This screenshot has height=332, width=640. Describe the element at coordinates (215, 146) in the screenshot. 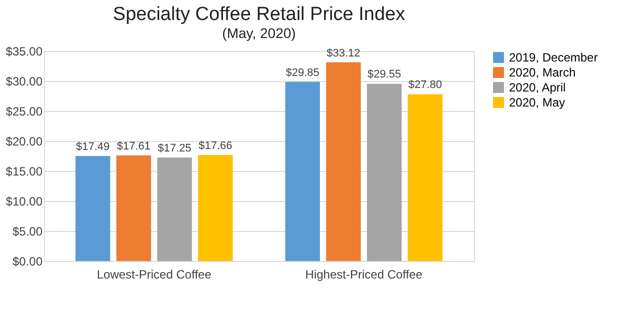

I see `text: $17.66` at that location.